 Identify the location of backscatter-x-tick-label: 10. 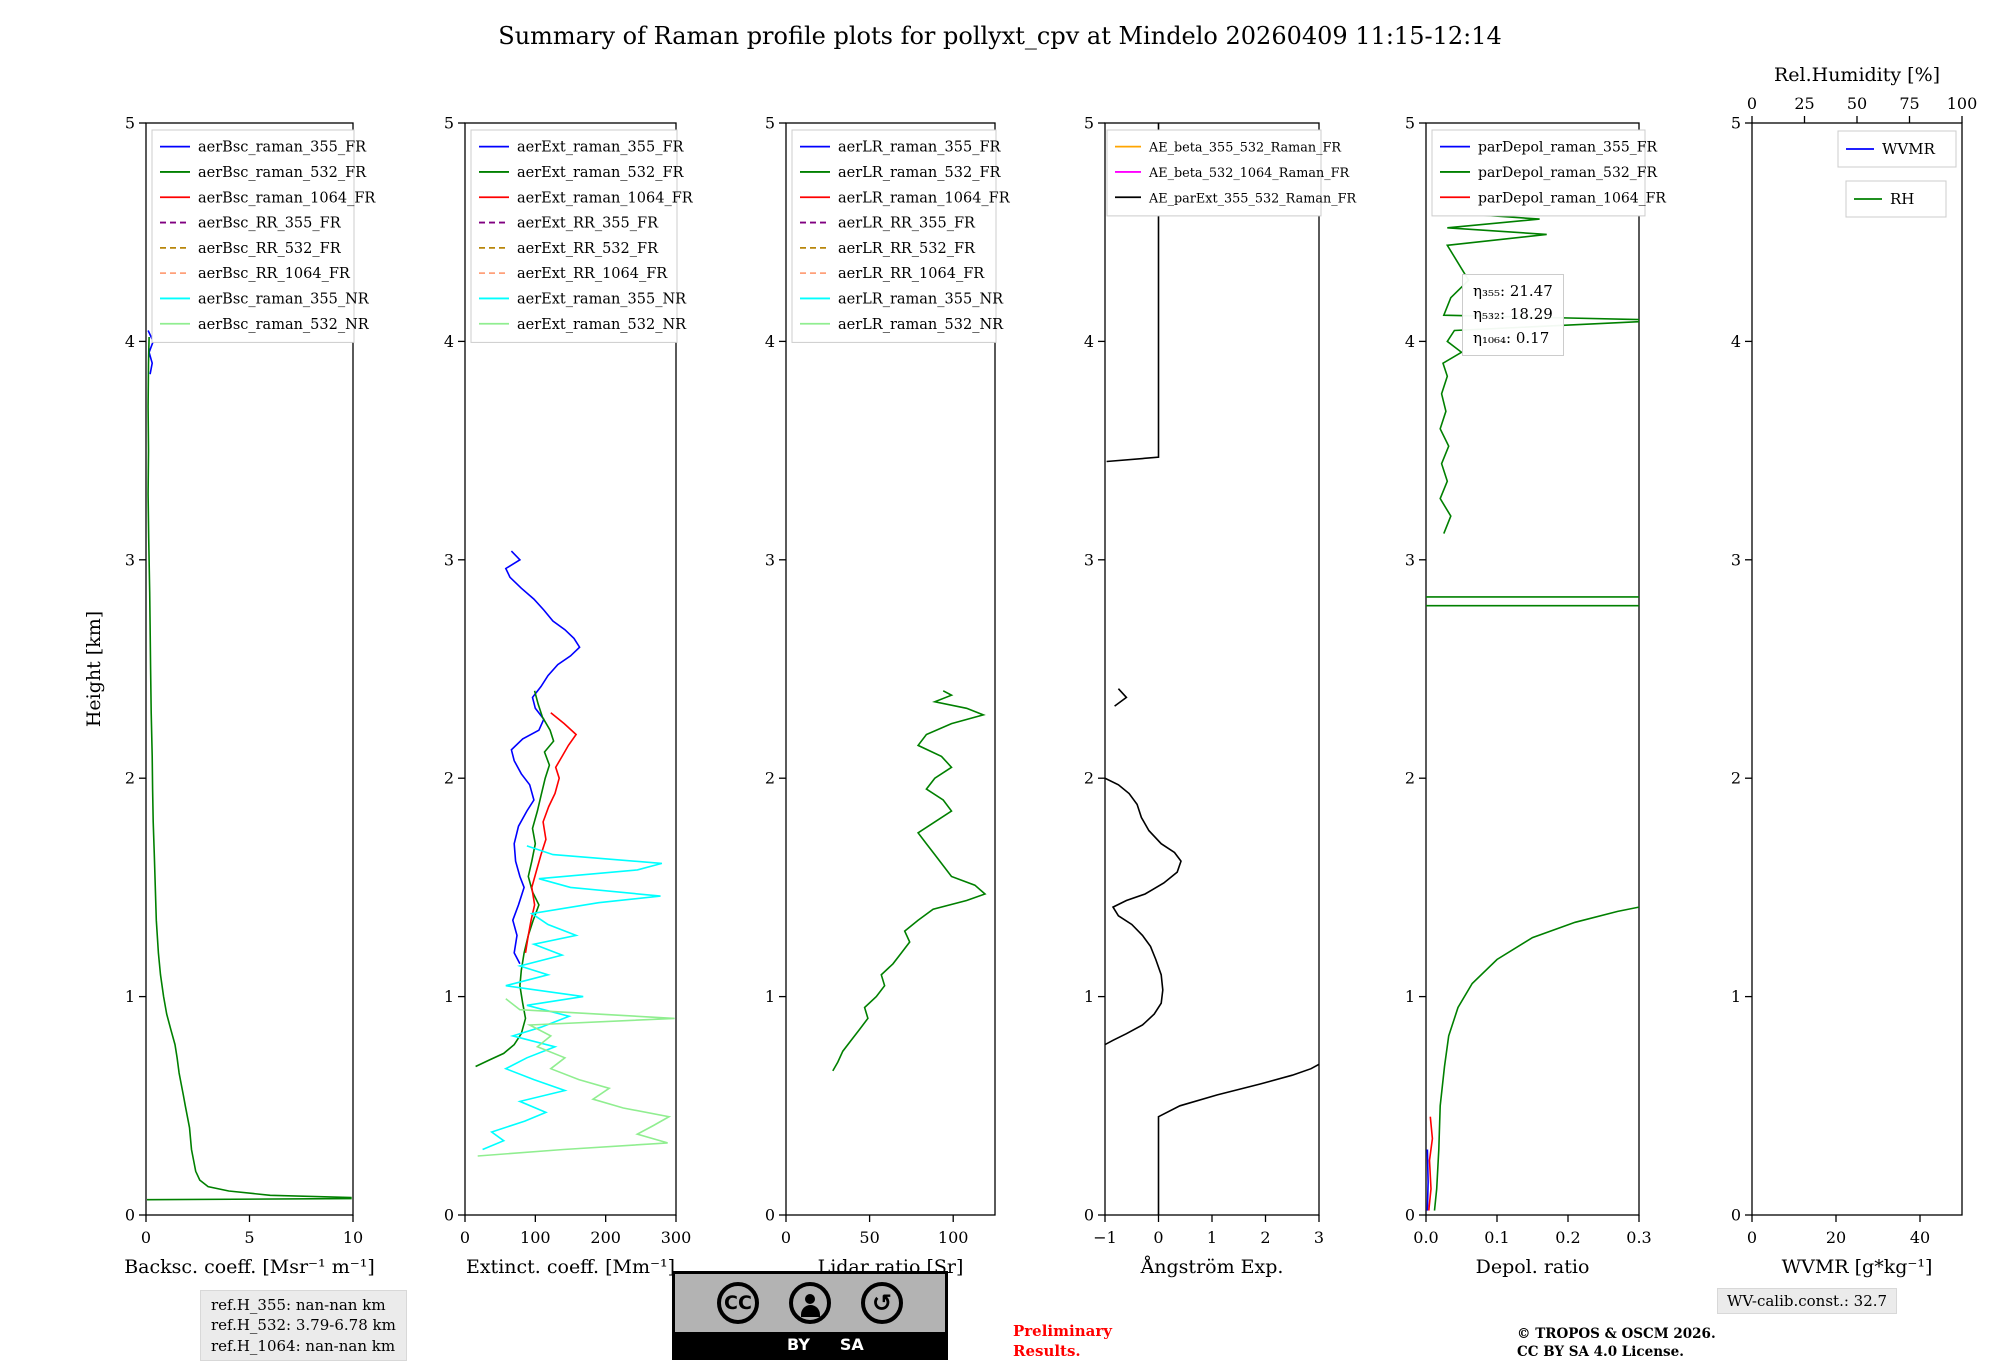
(353, 1237).